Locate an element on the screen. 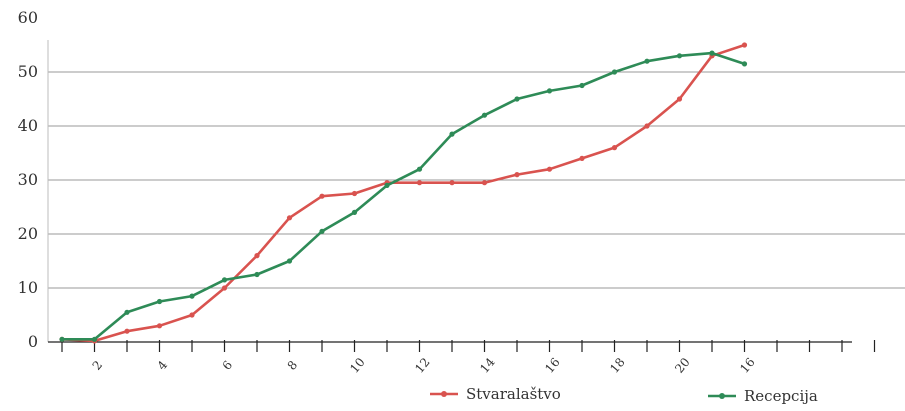 This screenshot has height=411, width=905. x-tick-label-7: 16 is located at coordinates (552, 365).